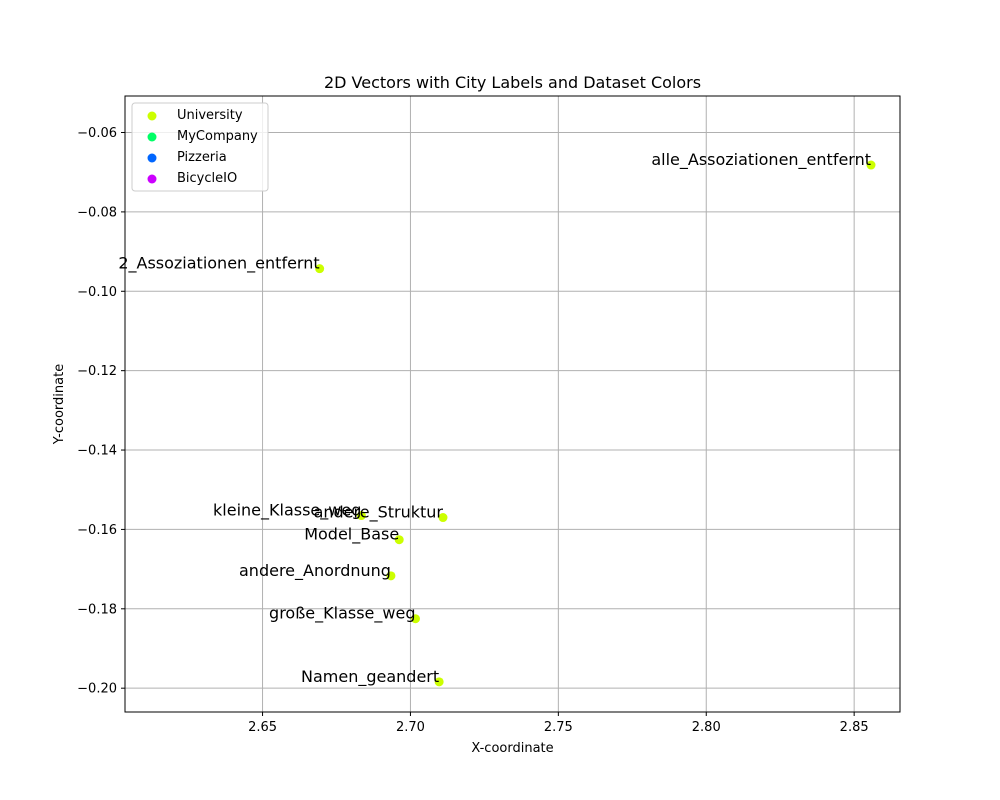  I want to click on legend-label: BicycleIO, so click(207, 178).